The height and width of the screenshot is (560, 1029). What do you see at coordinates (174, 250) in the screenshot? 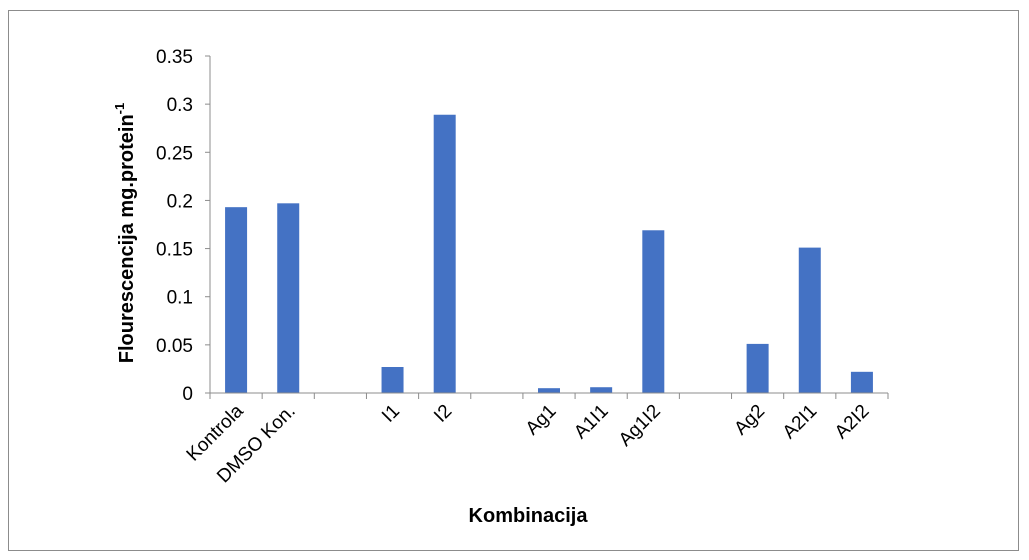
I see `y-tick-label: 0.15` at bounding box center [174, 250].